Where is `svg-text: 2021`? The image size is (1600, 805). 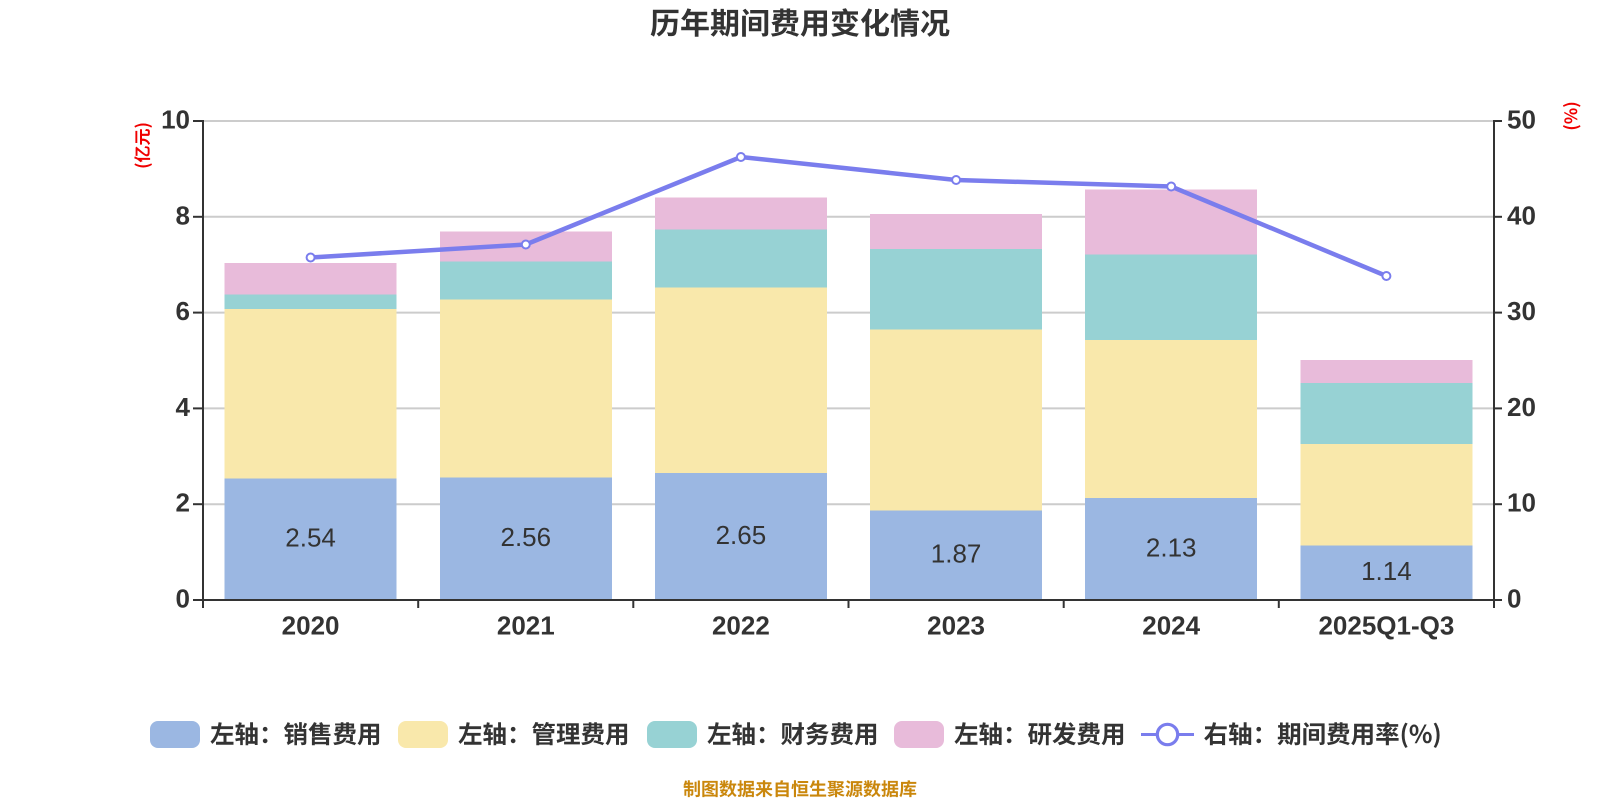 svg-text: 2021 is located at coordinates (526, 626).